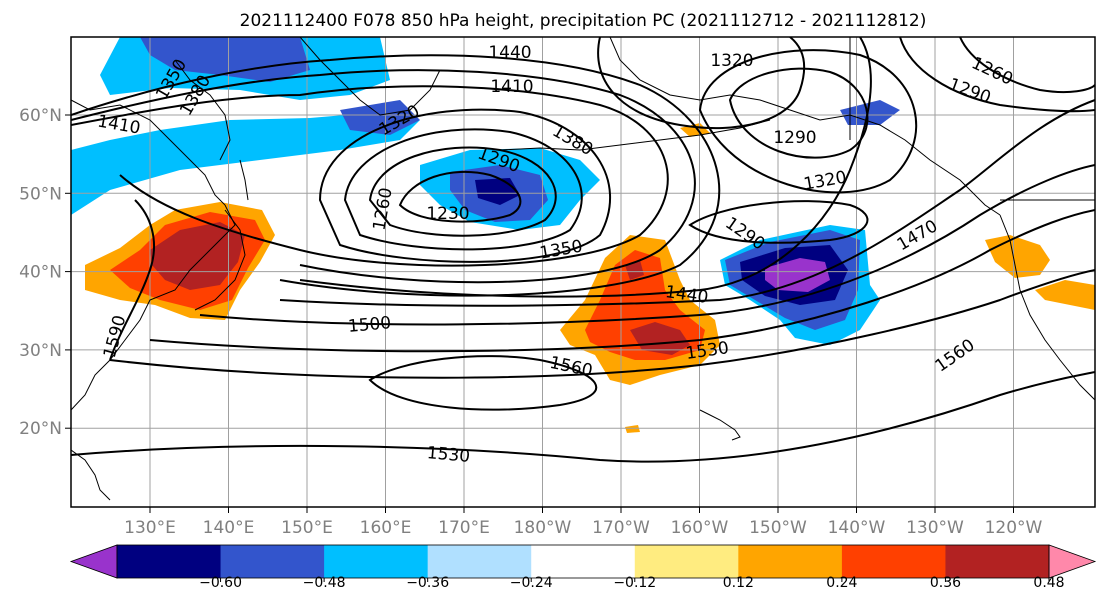 This screenshot has width=1105, height=601. I want to click on lon-label: 130°E, so click(150, 528).